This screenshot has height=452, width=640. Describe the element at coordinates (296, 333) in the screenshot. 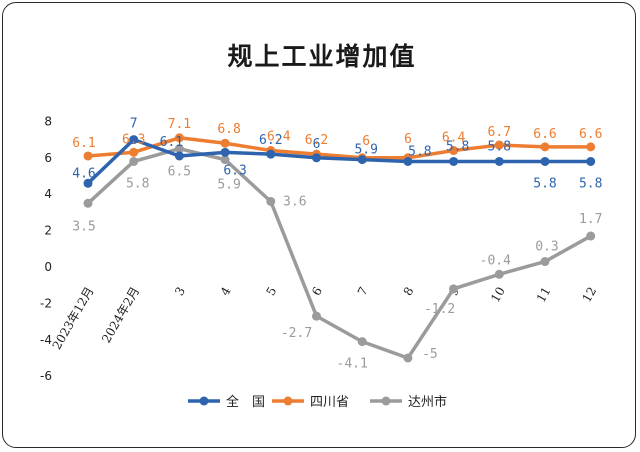

I see `data-label: -2.7` at that location.